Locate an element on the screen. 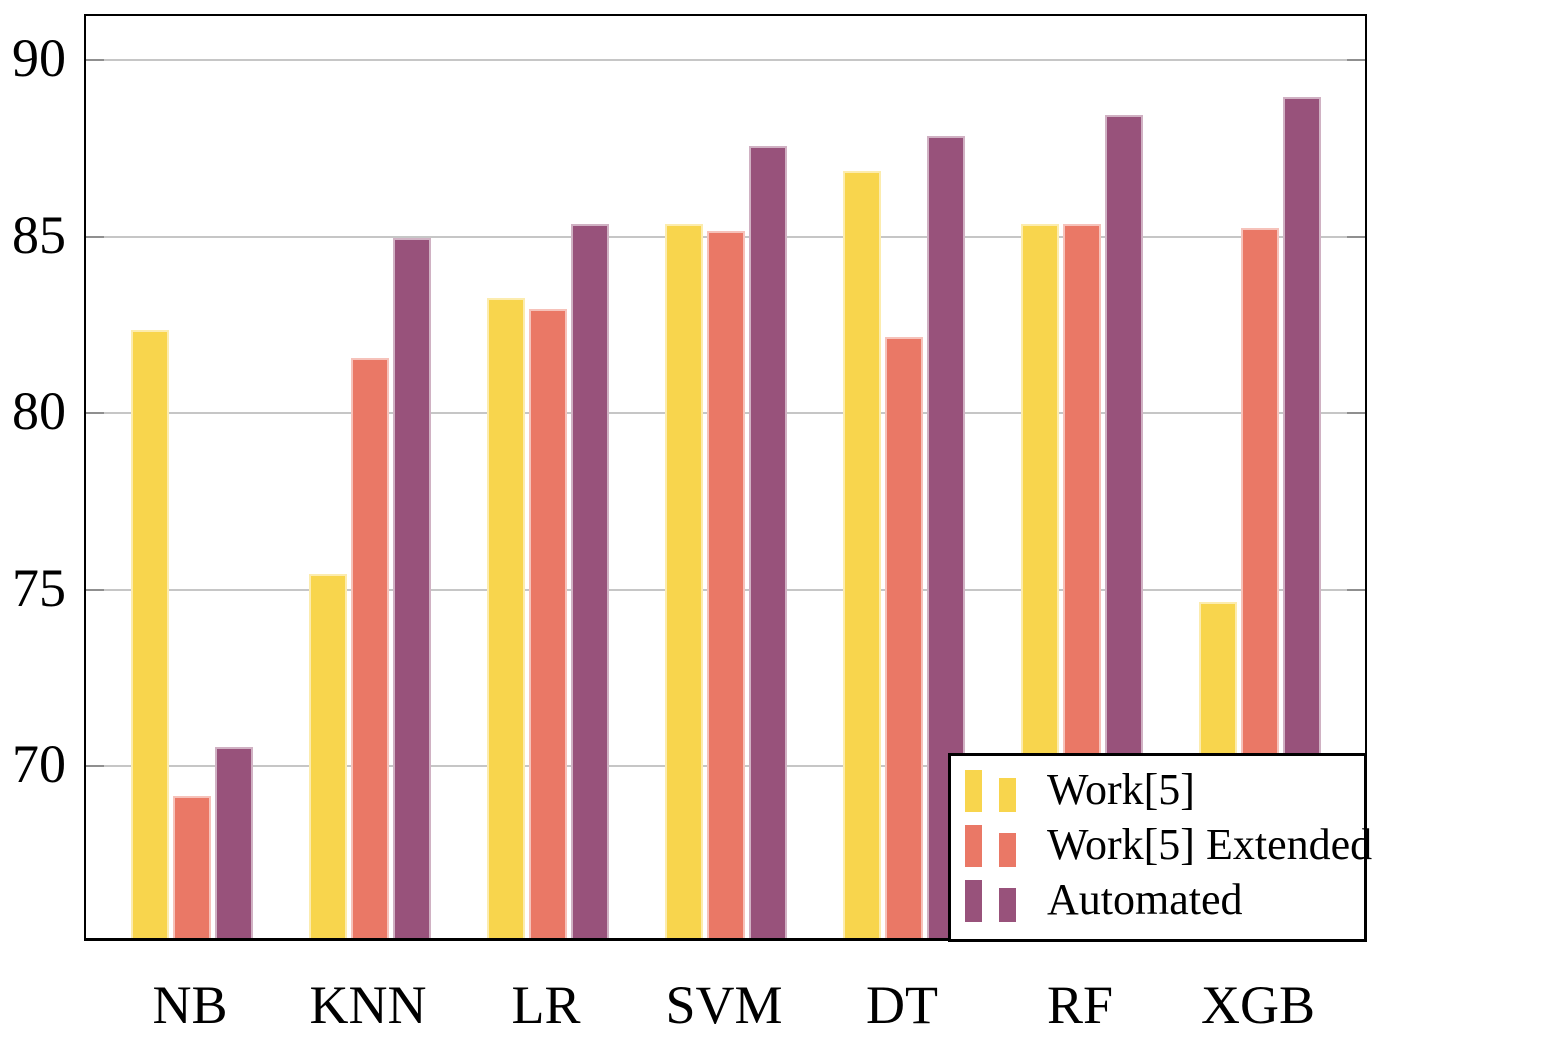 The height and width of the screenshot is (1044, 1564). bar-svm-series3 is located at coordinates (768, 542).